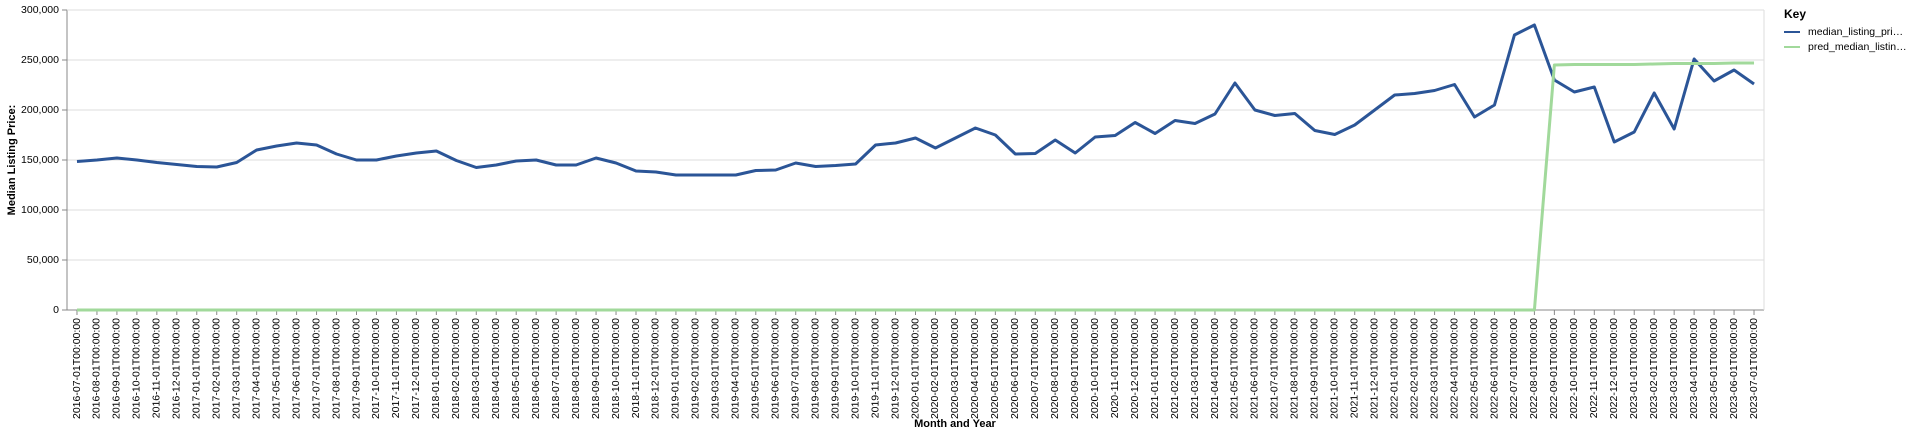 The width and height of the screenshot is (1920, 434). I want to click on x-tick-label: 2019-05-01T00:00:00, so click(756, 368).